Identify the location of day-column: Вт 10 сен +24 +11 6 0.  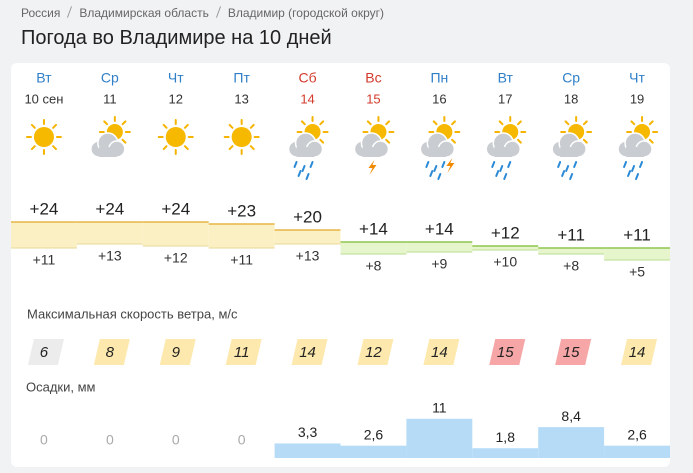
(44, 259).